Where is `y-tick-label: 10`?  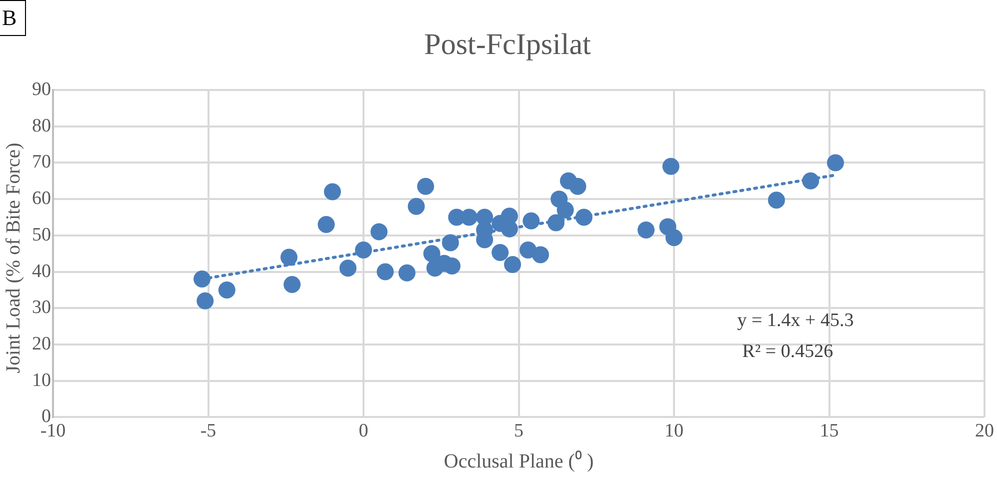
y-tick-label: 10 is located at coordinates (41, 380).